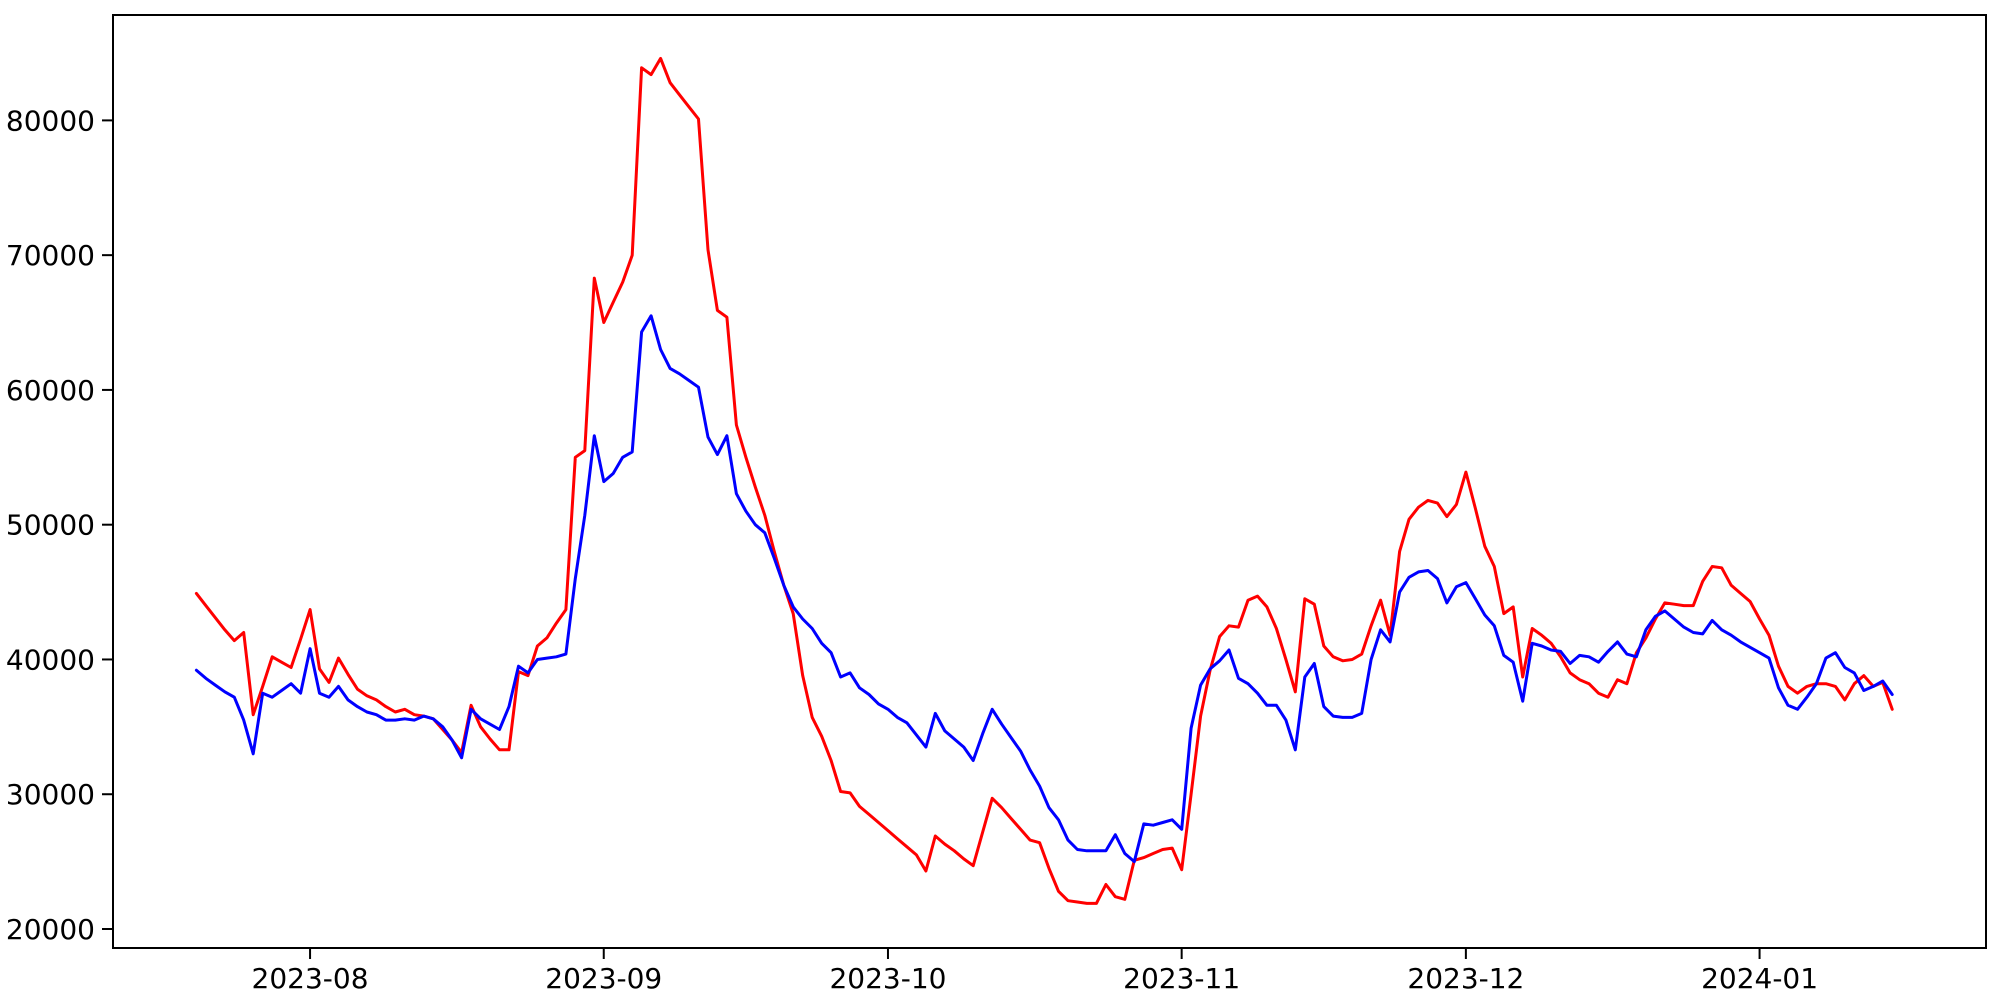  Describe the element at coordinates (887, 978) in the screenshot. I see `x-tick-label: 2023-10` at that location.